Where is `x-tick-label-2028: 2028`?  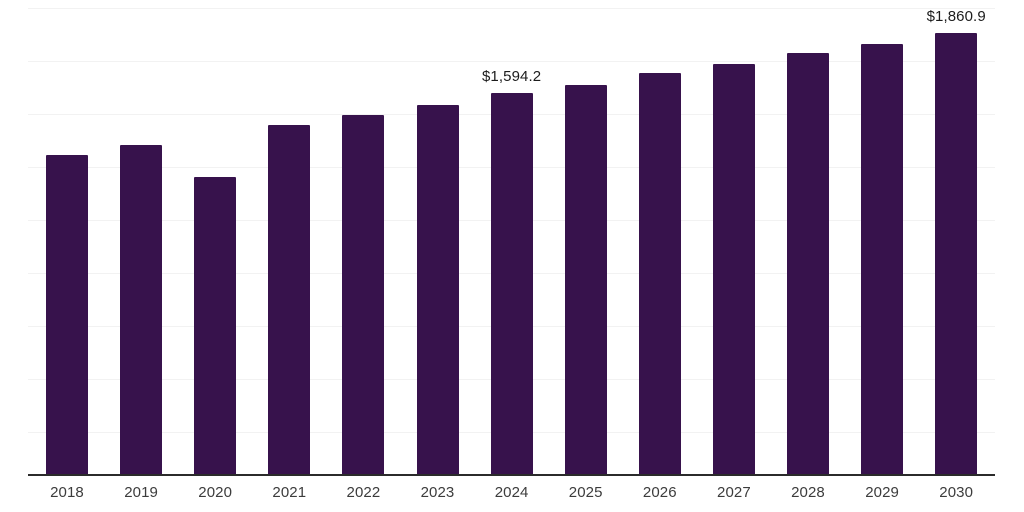 x-tick-label-2028: 2028 is located at coordinates (808, 492).